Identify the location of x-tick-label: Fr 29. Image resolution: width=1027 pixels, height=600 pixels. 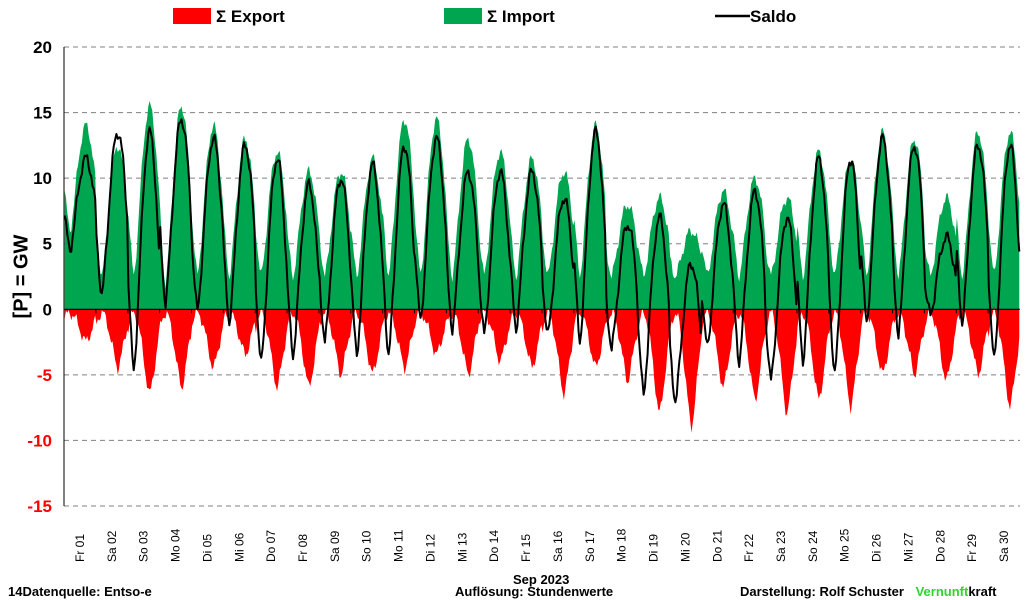
(972, 548).